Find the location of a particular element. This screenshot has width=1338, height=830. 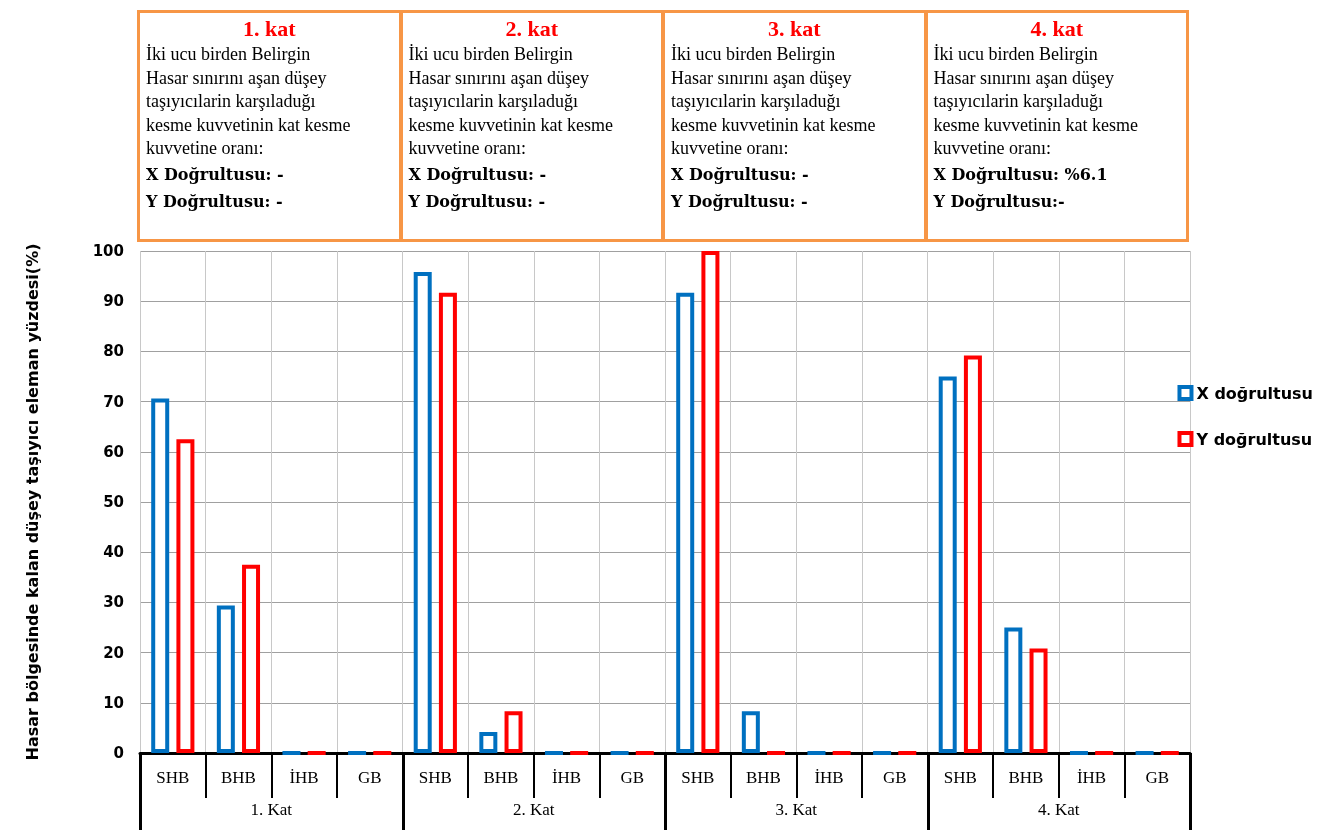

y-tick-label: 100 is located at coordinates (108, 251).